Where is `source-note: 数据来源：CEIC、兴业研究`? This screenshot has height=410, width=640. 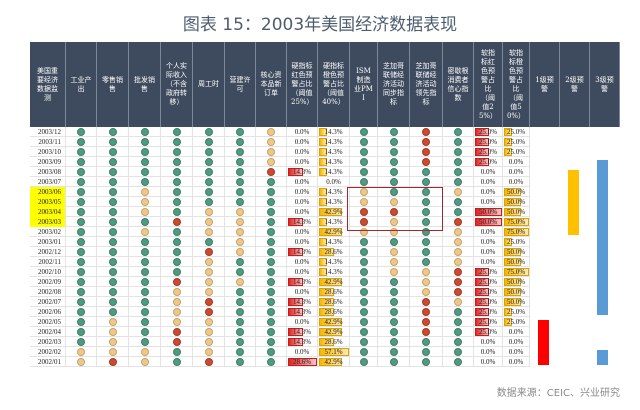 source-note: 数据来源：CEIC、兴业研究 is located at coordinates (558, 393).